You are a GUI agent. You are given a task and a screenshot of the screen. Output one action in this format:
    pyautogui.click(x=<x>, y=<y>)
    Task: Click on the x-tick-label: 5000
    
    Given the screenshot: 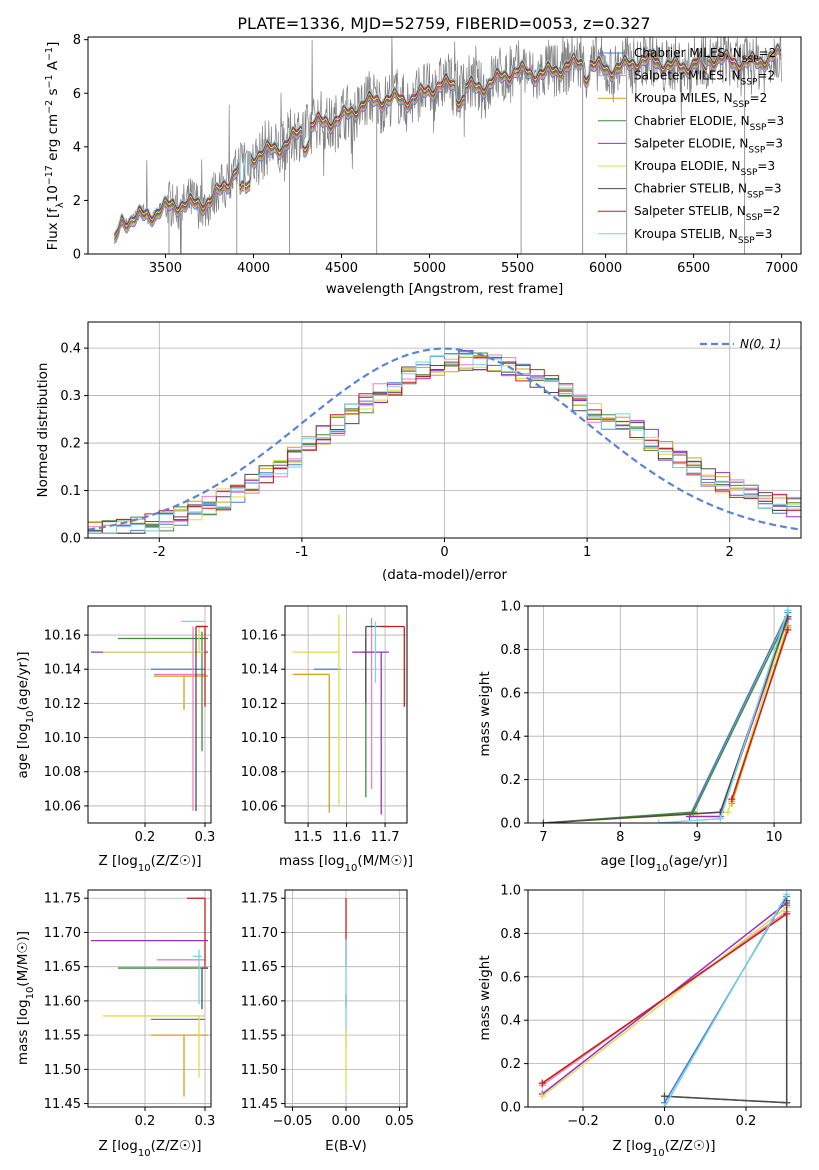 What is the action you would take?
    pyautogui.click(x=429, y=268)
    